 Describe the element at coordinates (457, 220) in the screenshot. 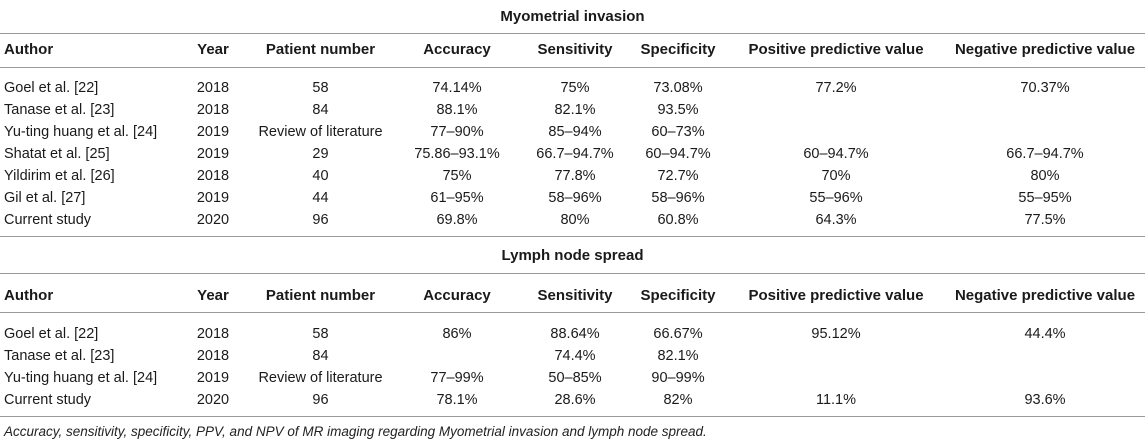

I see `cell-accuracy: 69.8%` at that location.